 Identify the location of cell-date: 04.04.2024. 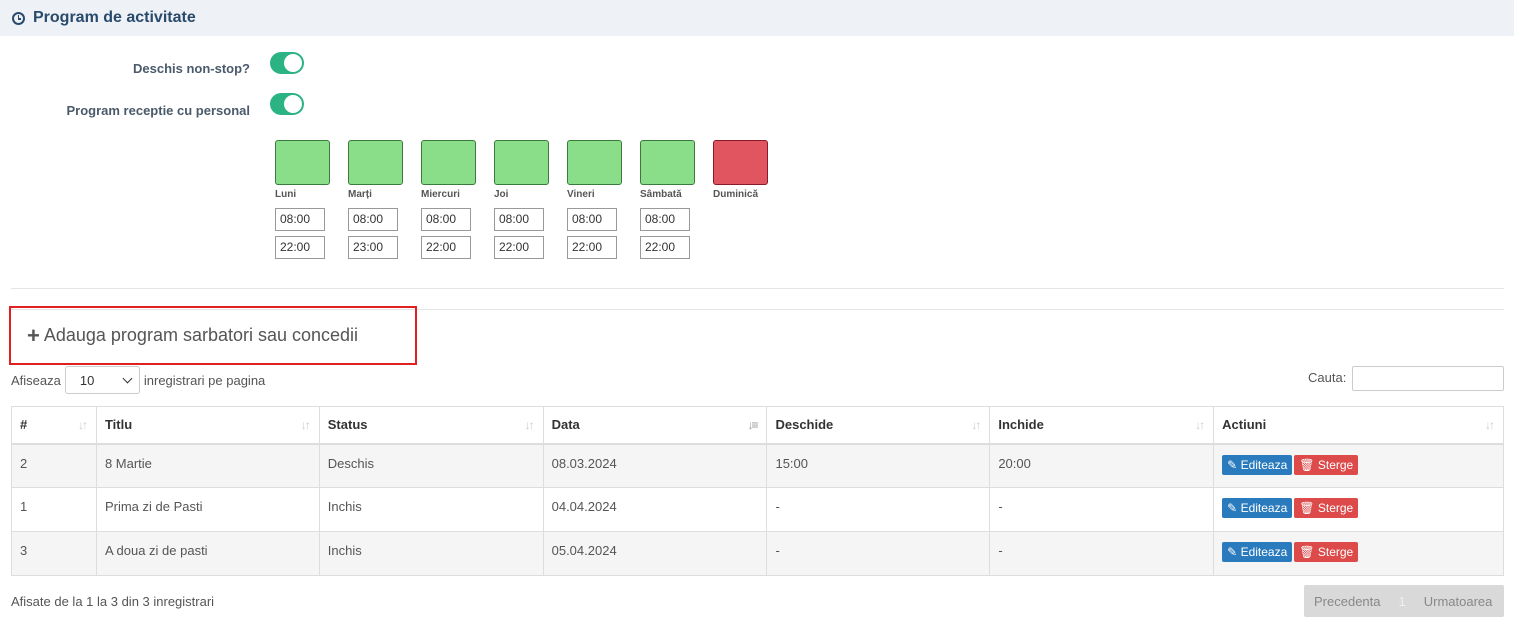
(655, 509).